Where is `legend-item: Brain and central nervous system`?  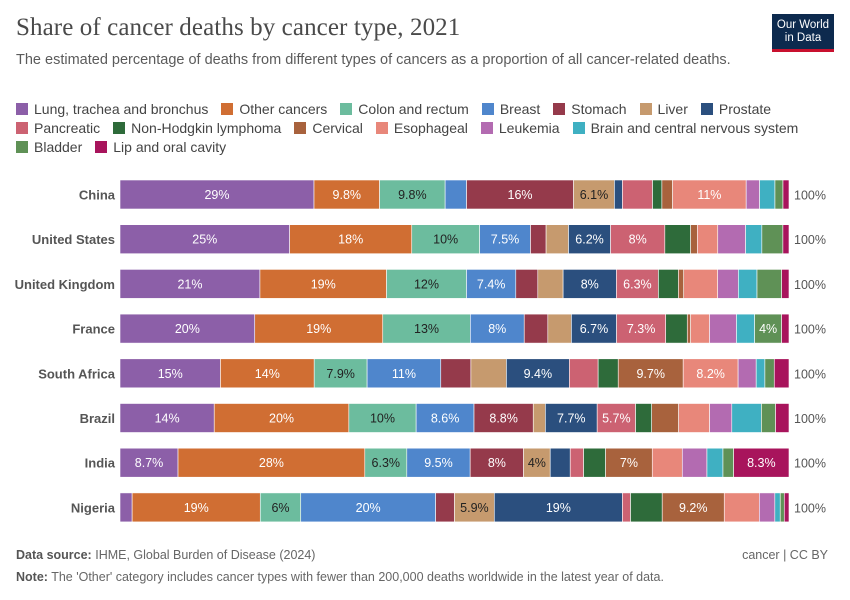
legend-item: Brain and central nervous system is located at coordinates (685, 128).